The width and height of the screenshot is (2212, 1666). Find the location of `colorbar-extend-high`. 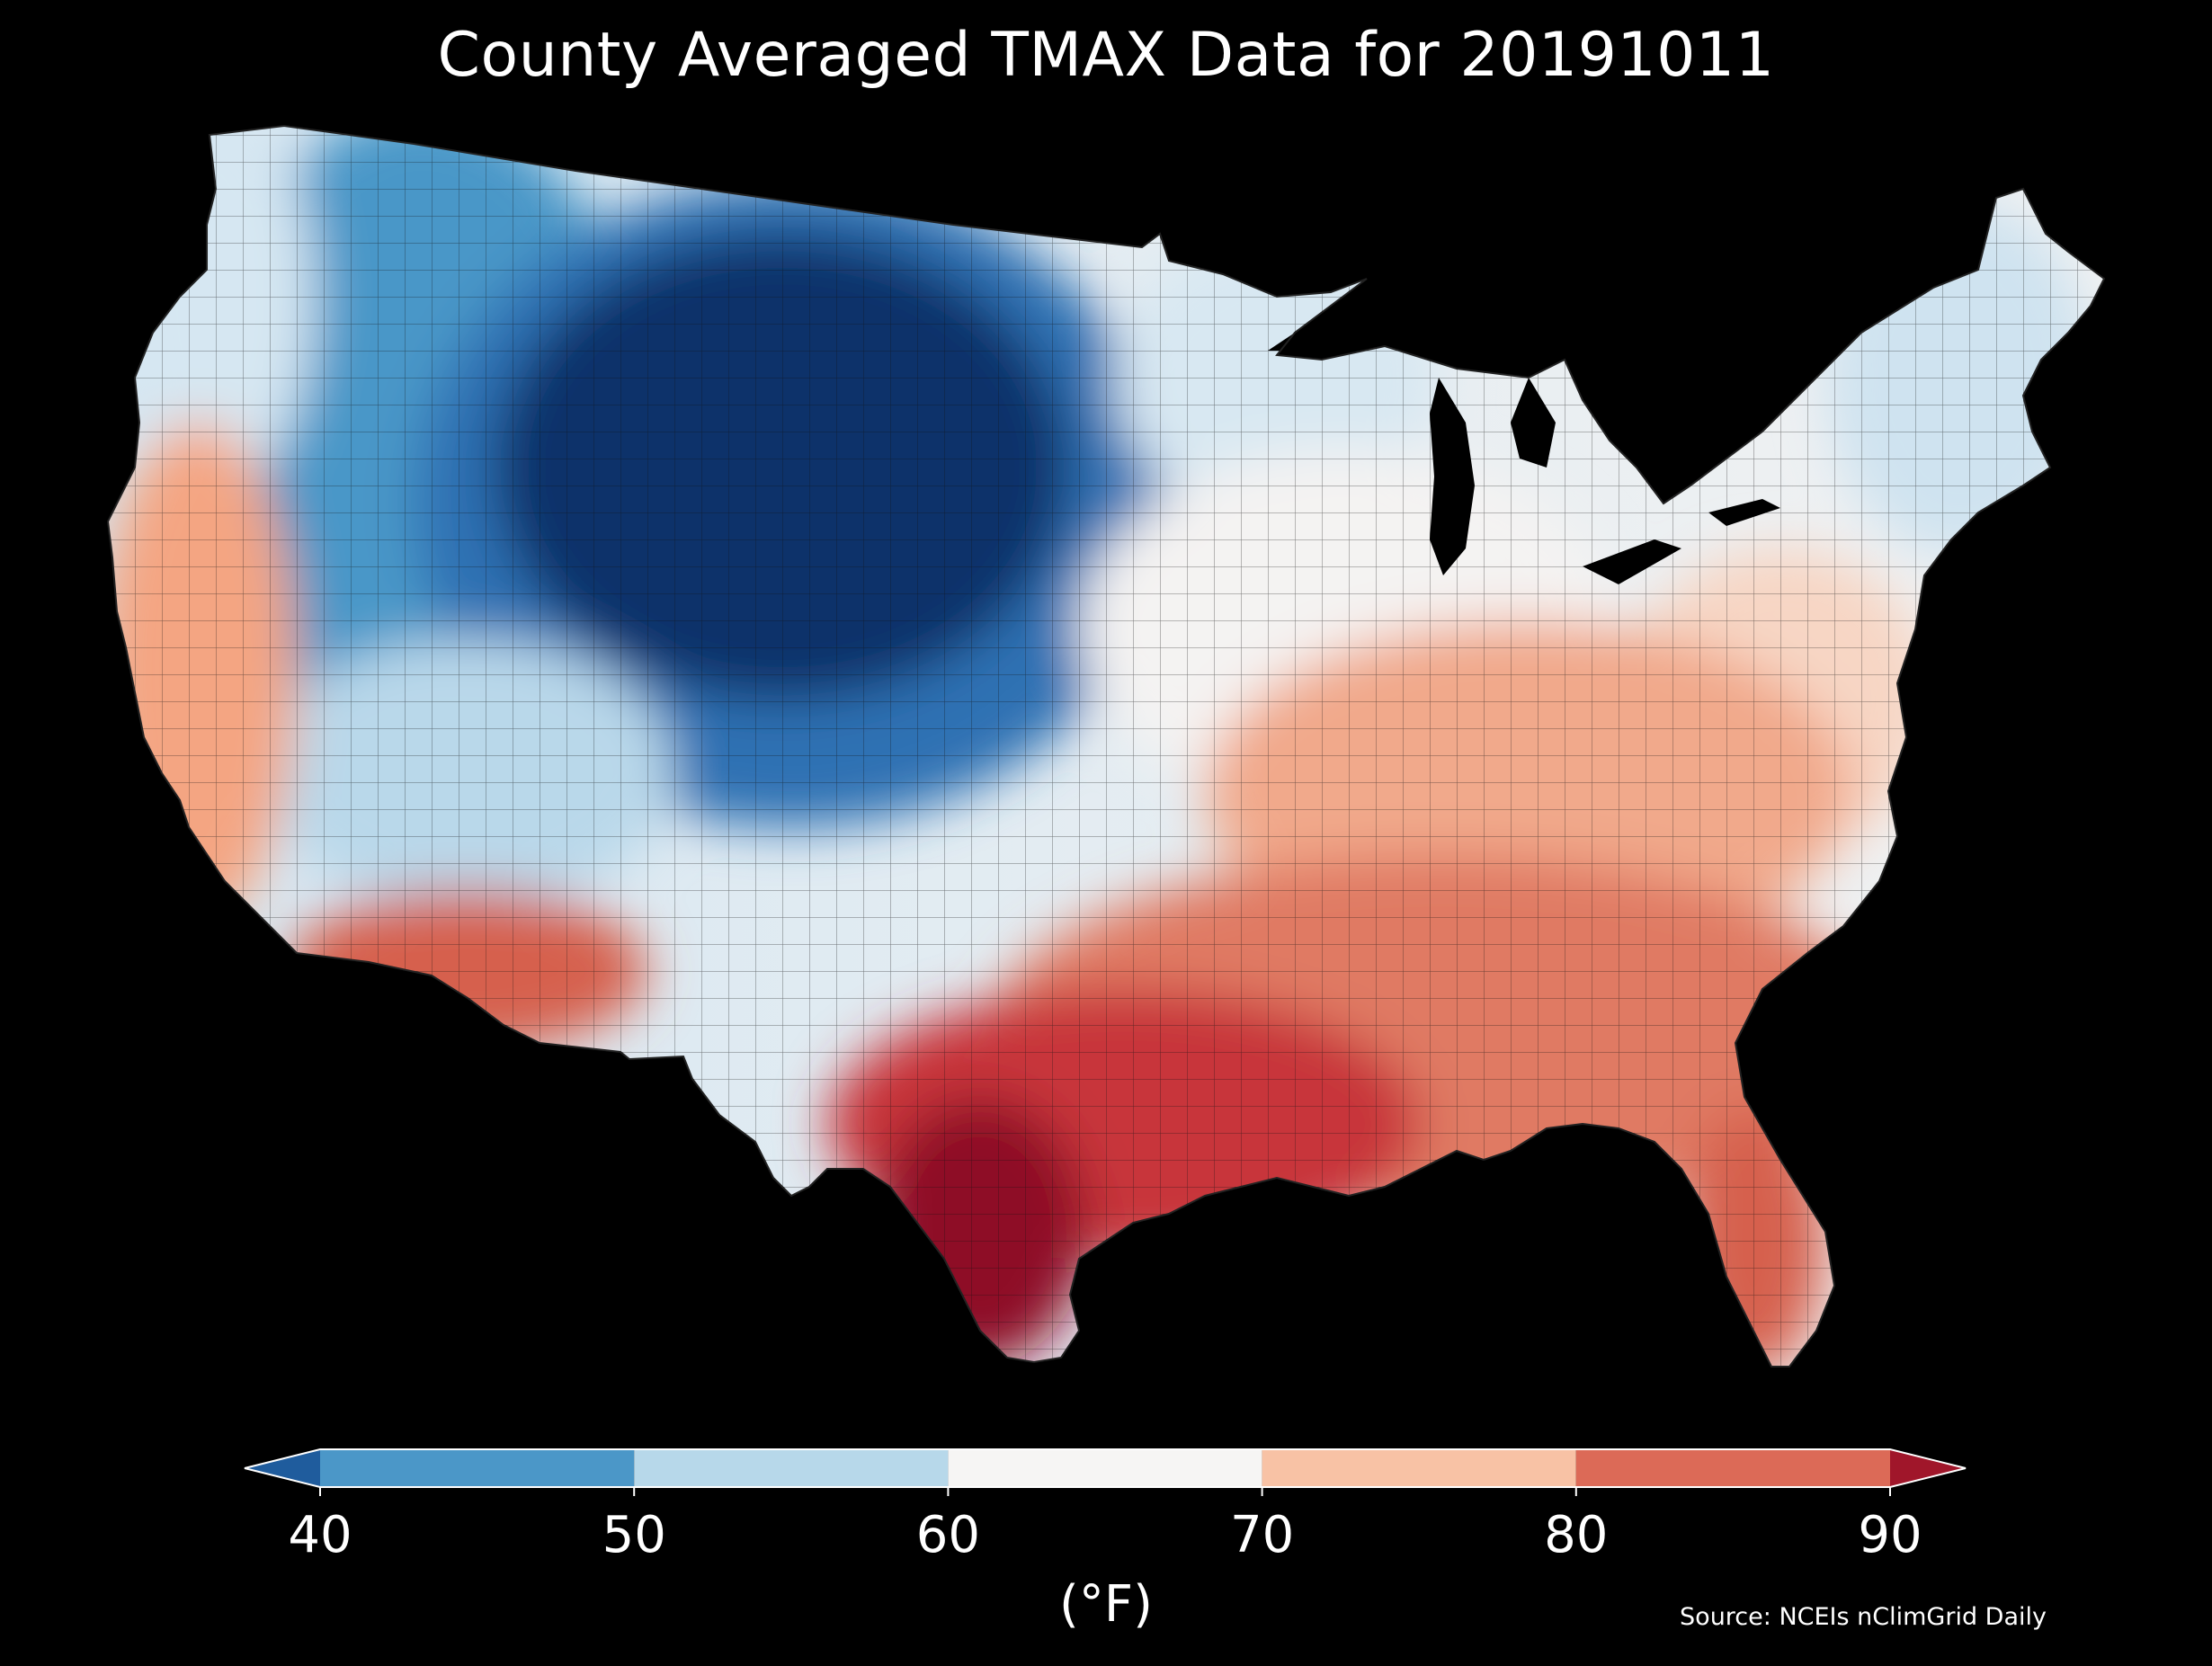

colorbar-extend-high is located at coordinates (1928, 1468).